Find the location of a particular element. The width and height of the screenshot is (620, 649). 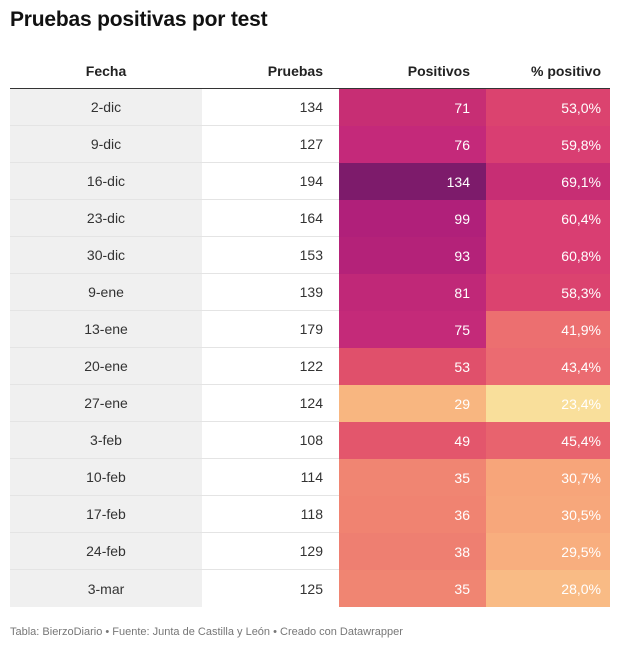

pct-positivo-cell: 29,5% is located at coordinates (548, 551).